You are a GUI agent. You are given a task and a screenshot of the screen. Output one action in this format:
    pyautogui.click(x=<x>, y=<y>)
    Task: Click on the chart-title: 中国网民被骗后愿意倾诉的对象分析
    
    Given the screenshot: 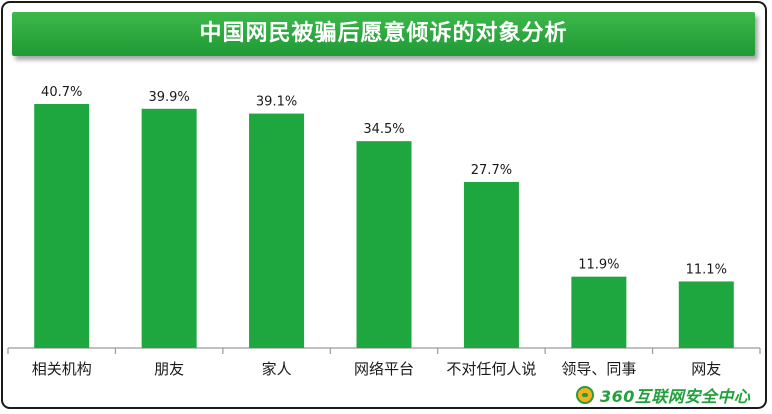 What is the action you would take?
    pyautogui.click(x=383, y=33)
    